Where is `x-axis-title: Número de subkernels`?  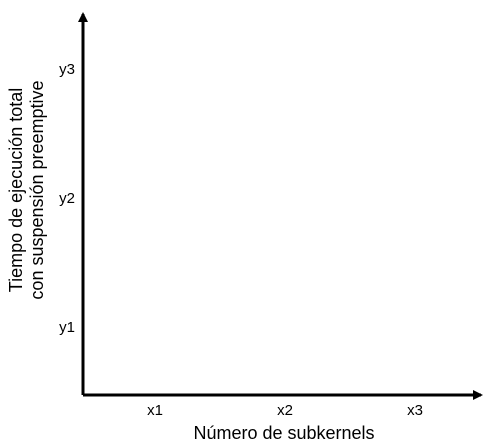
x-axis-title: Número de subkernels is located at coordinates (283, 433).